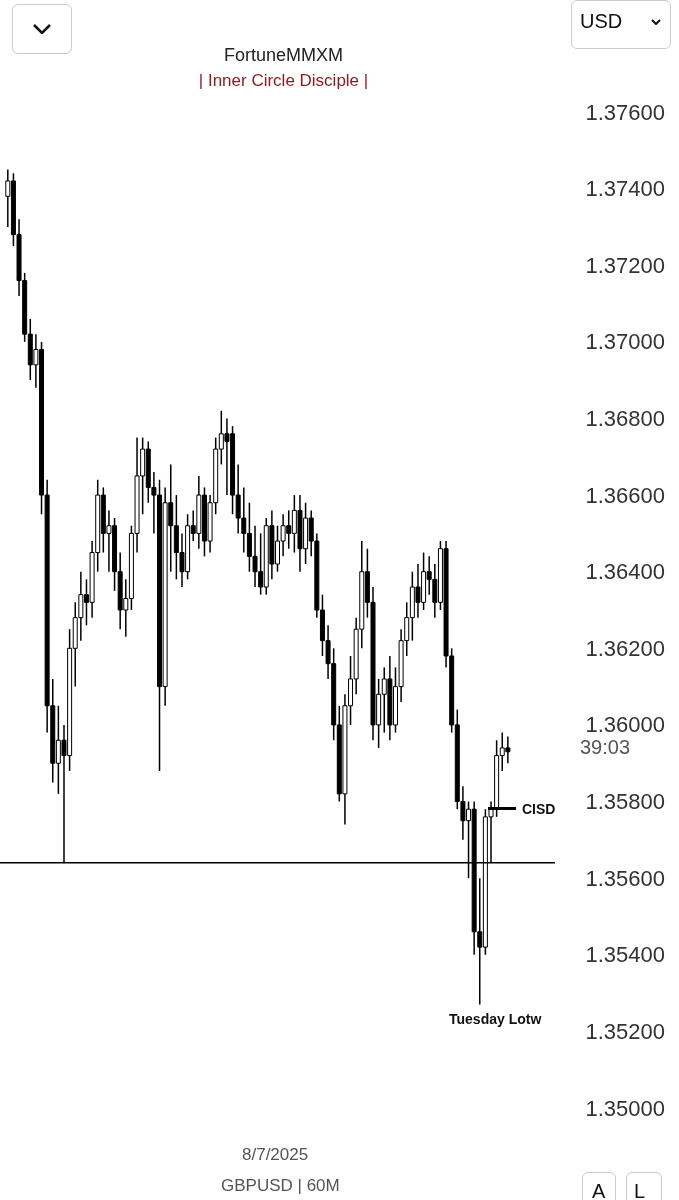 The width and height of the screenshot is (679, 1200). I want to click on y-tick-label: 1.37000, so click(625, 342).